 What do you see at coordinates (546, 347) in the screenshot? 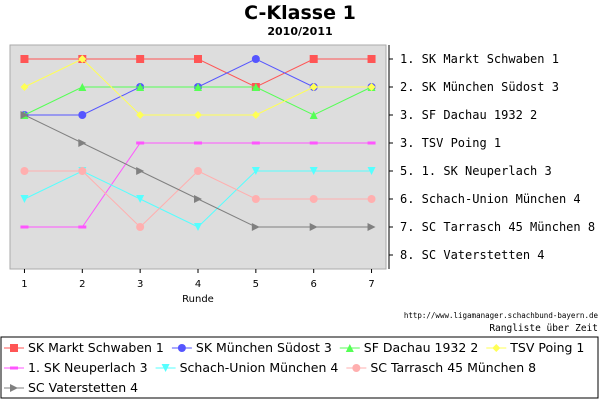
I see `legend-label: TSV Poing 1` at bounding box center [546, 347].